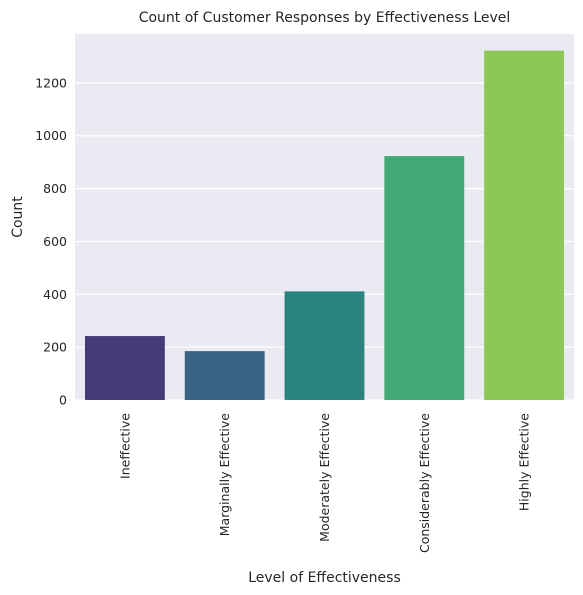 The height and width of the screenshot is (595, 583). I want to click on x-tick-label: Considerably Effective, so click(424, 483).